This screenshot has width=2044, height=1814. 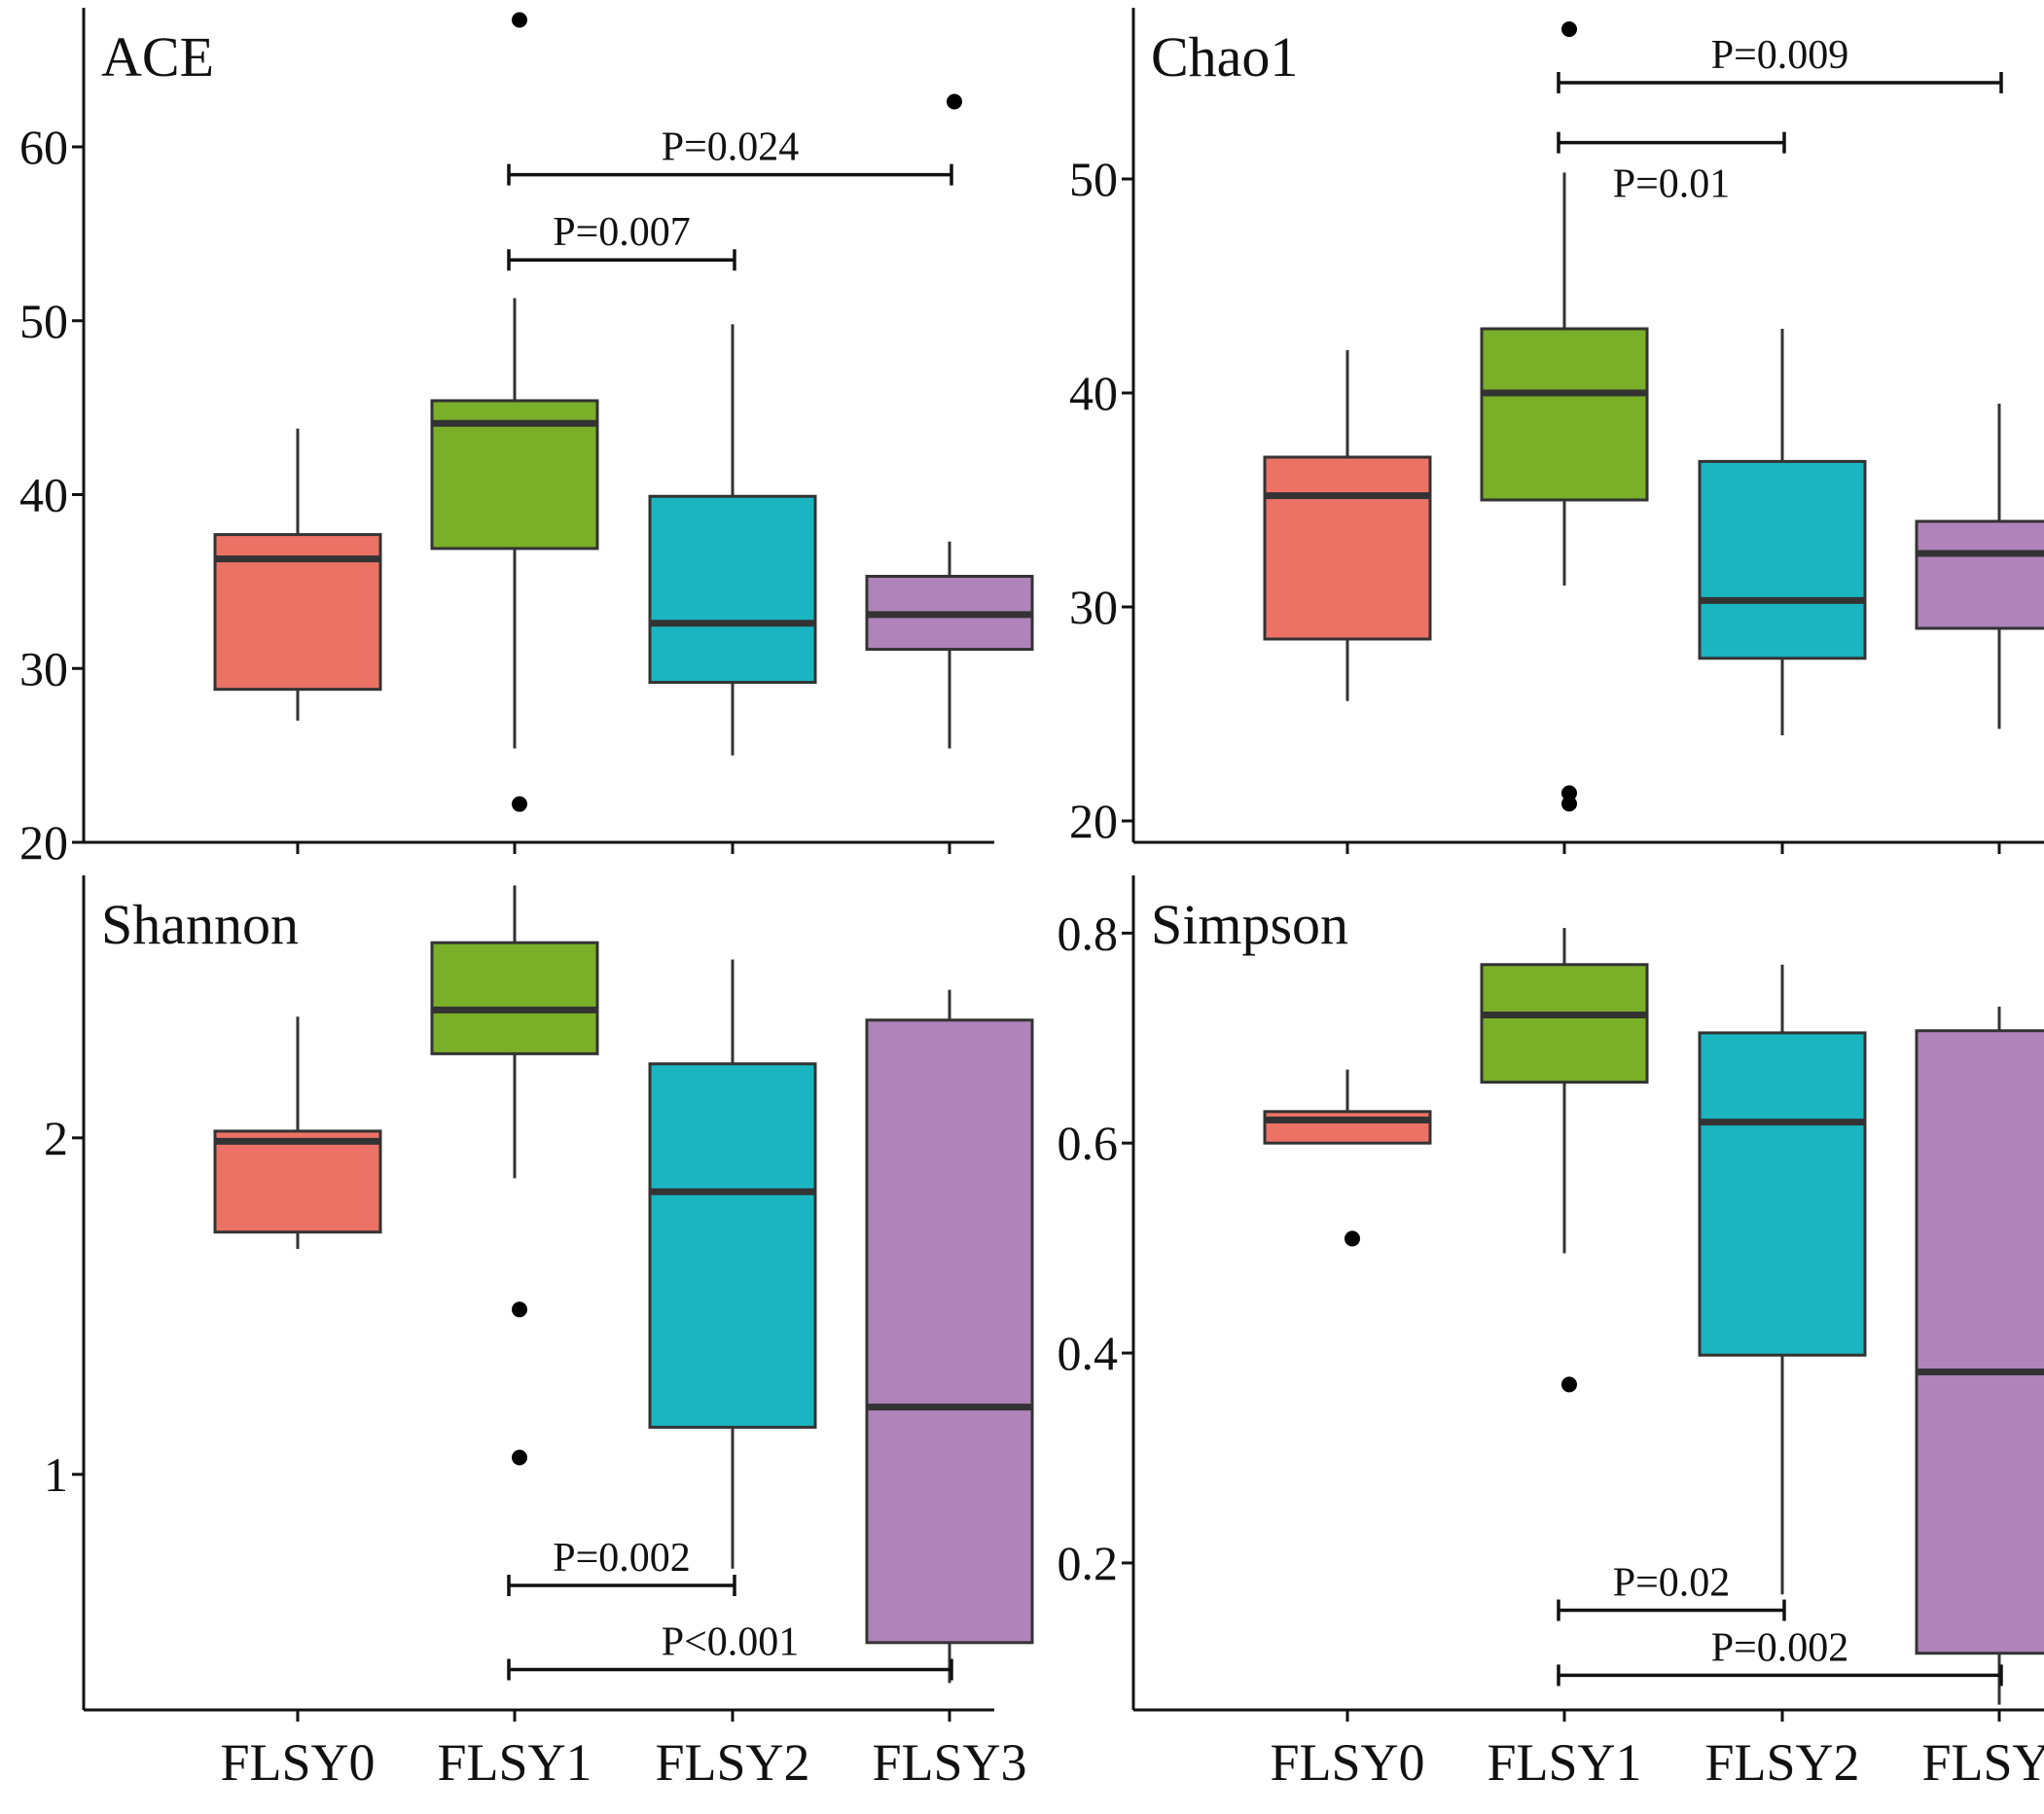 I want to click on y-tick-label: 0.6, so click(x=1088, y=1143).